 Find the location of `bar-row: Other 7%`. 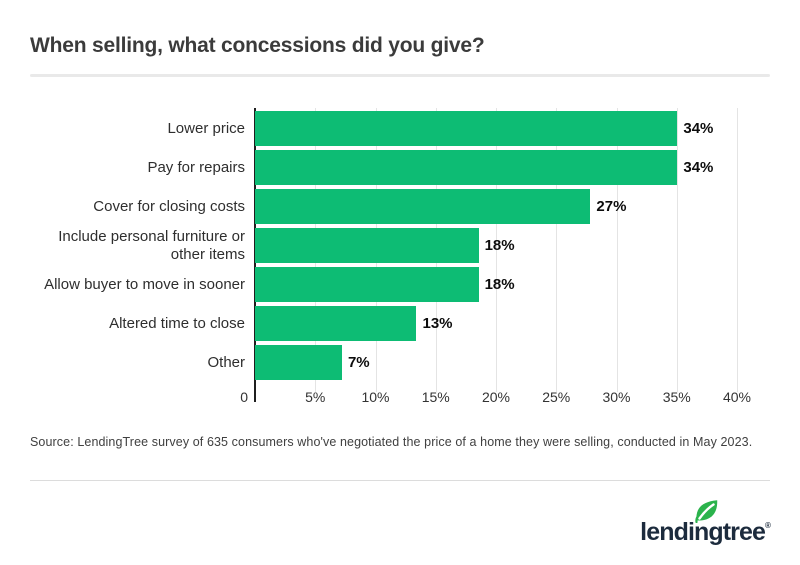

bar-row: Other 7% is located at coordinates (400, 362).